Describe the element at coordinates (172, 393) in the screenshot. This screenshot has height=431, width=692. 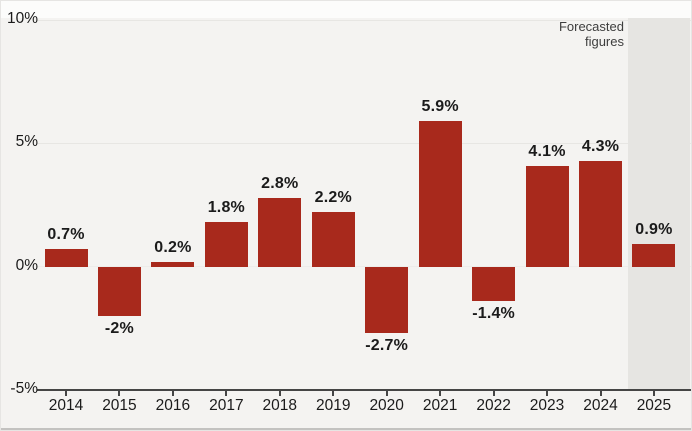
I see `x-tick-2016` at that location.